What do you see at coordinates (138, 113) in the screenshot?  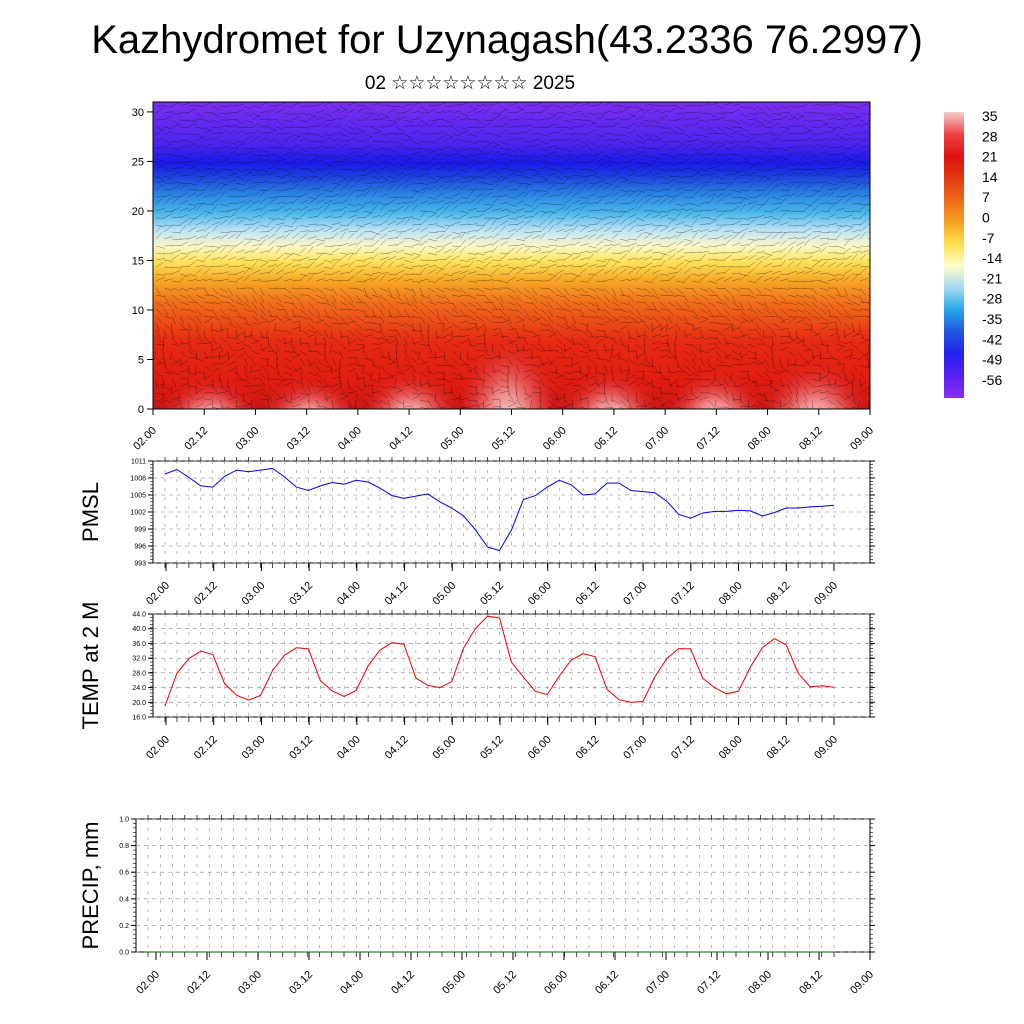 I see `heatmap-y-tick-label: 30` at bounding box center [138, 113].